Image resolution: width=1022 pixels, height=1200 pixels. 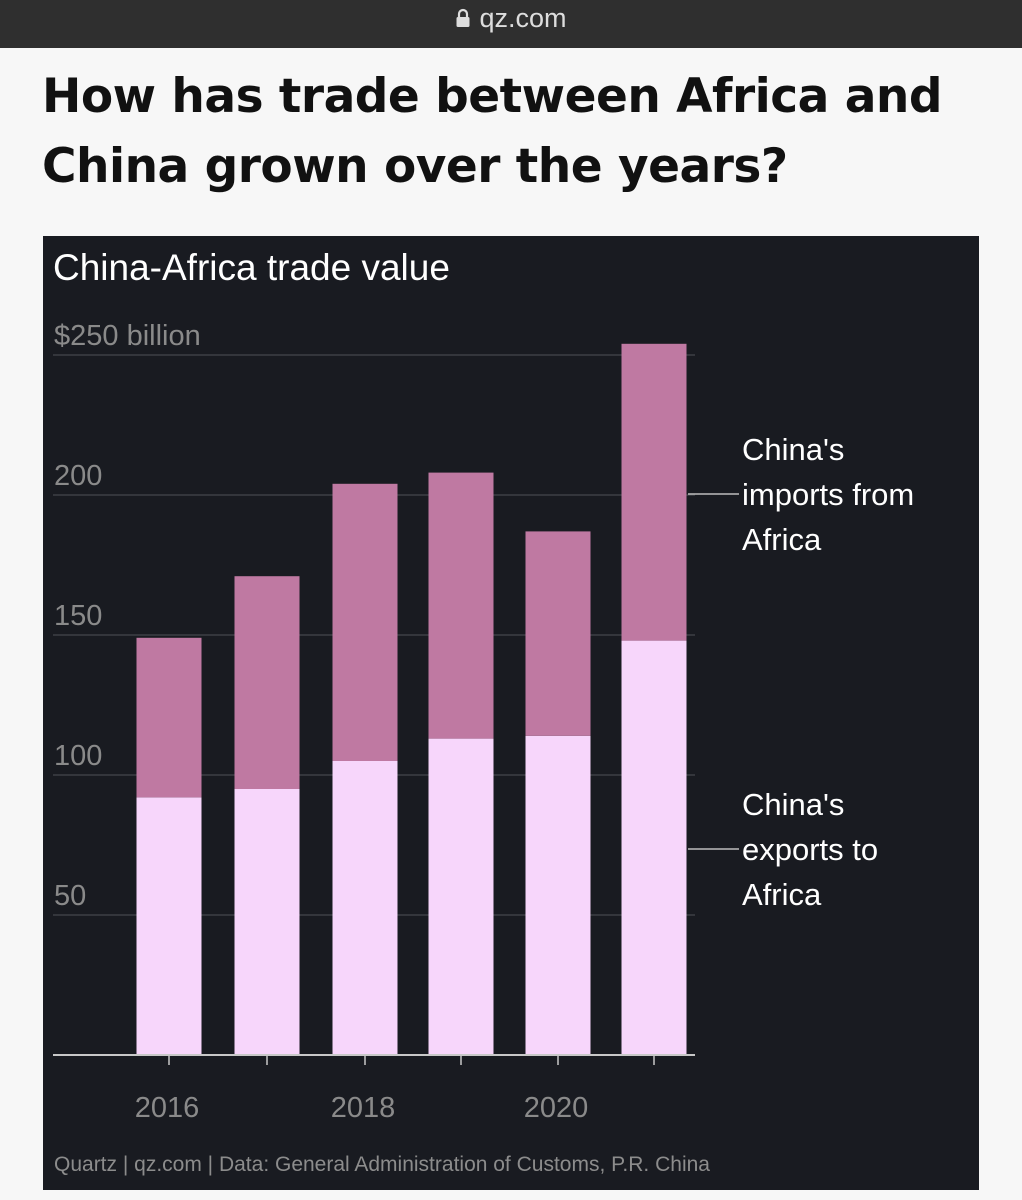 What do you see at coordinates (828, 494) in the screenshot?
I see `imports-label-line: imports from` at bounding box center [828, 494].